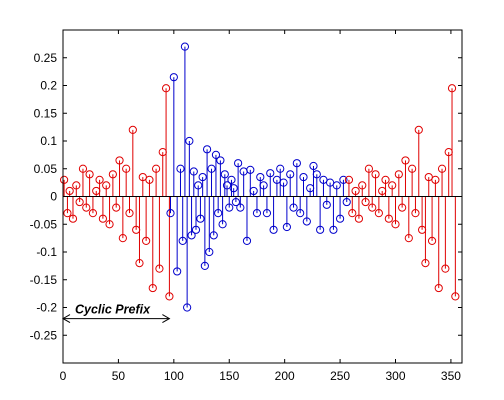  What do you see at coordinates (117, 192) in the screenshot?
I see `series-cyclic-prefix` at bounding box center [117, 192].